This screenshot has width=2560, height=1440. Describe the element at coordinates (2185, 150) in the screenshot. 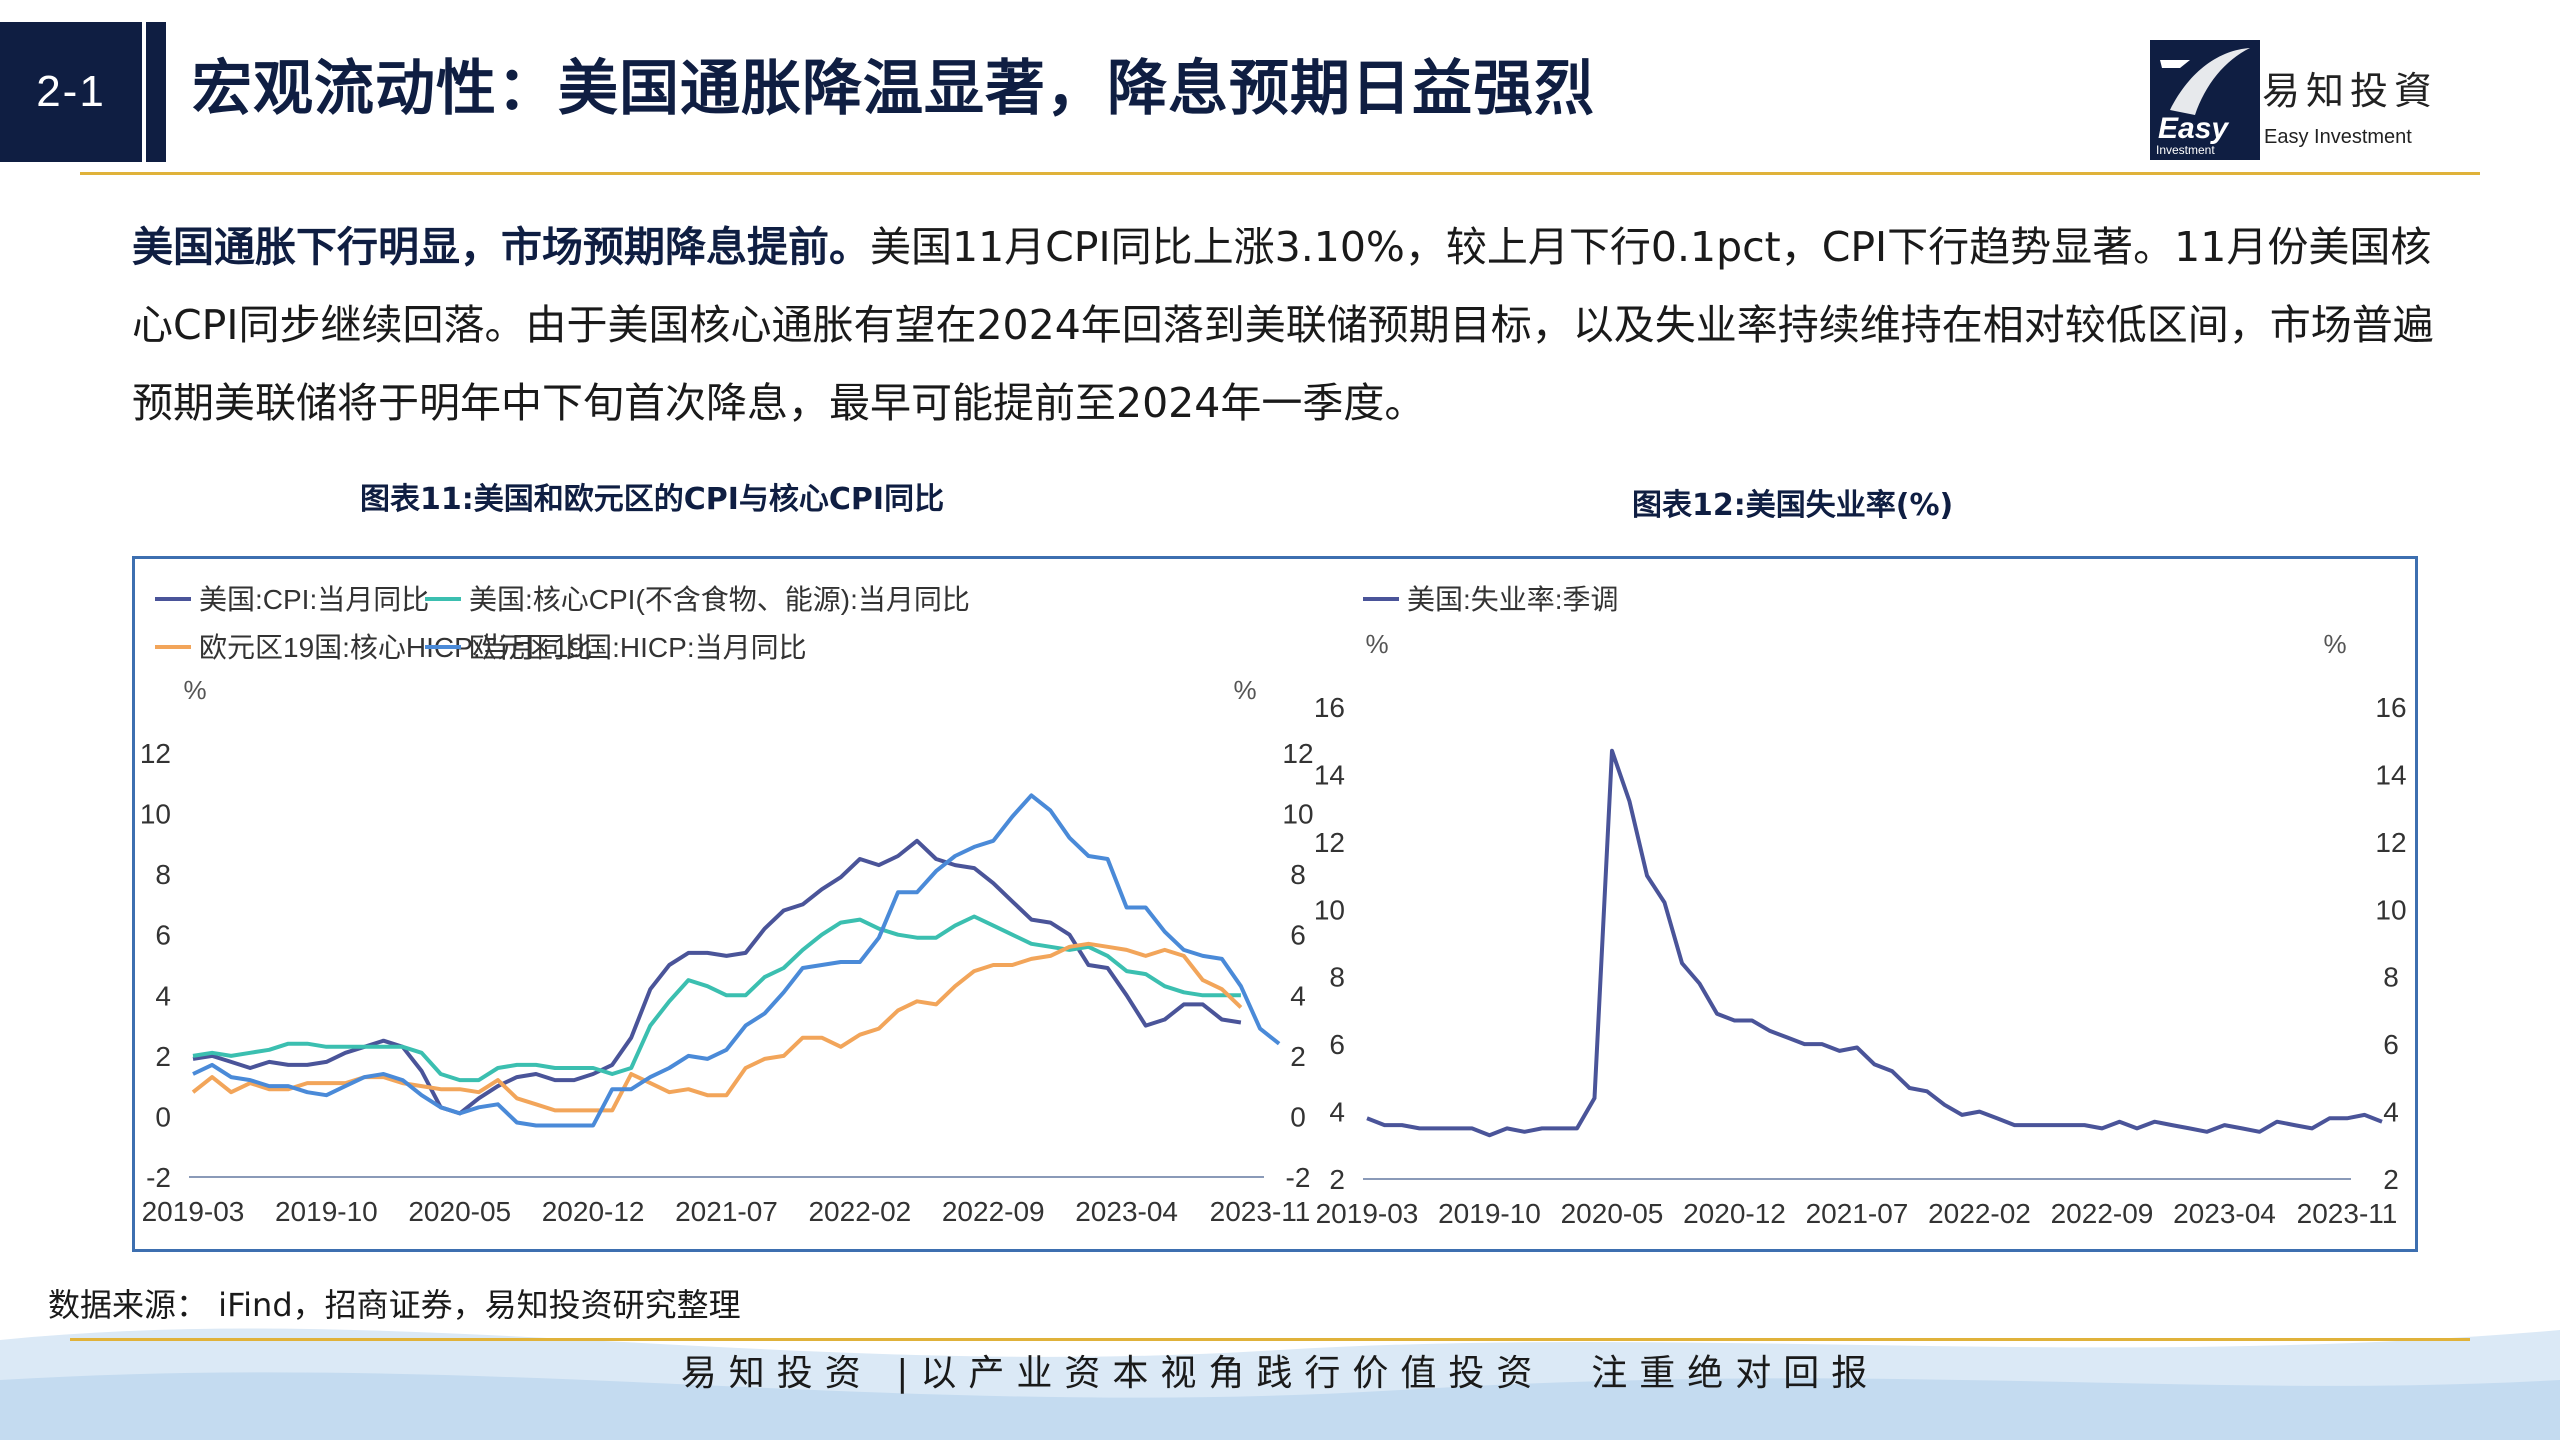

I see `logo-mark-subtext: Investment` at that location.